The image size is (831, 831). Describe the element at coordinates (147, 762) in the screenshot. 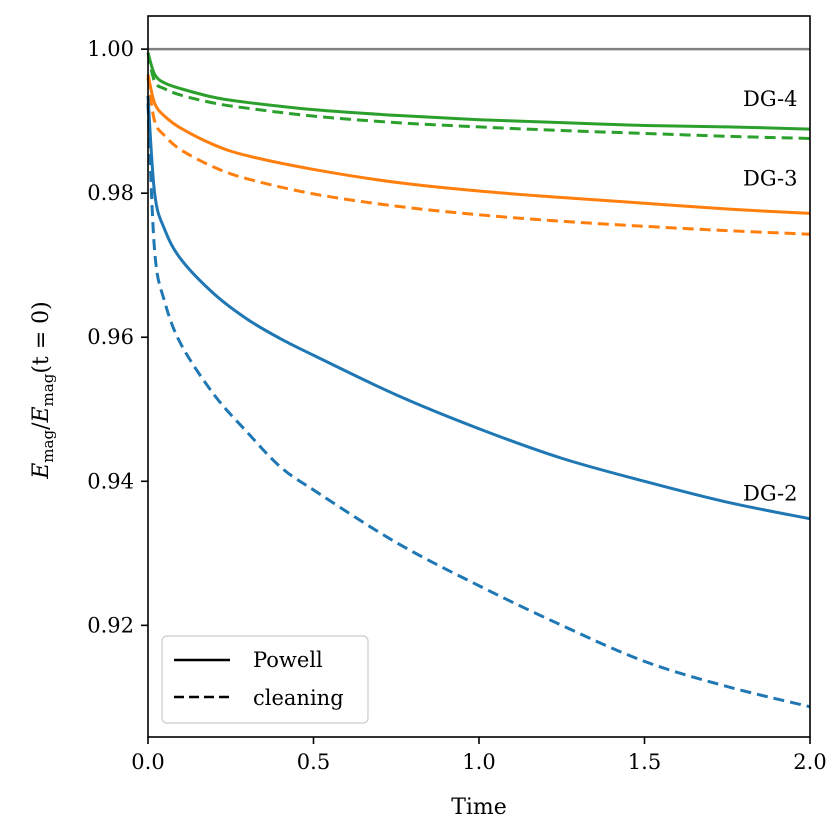

I see `x-tick-label: 0.0` at that location.